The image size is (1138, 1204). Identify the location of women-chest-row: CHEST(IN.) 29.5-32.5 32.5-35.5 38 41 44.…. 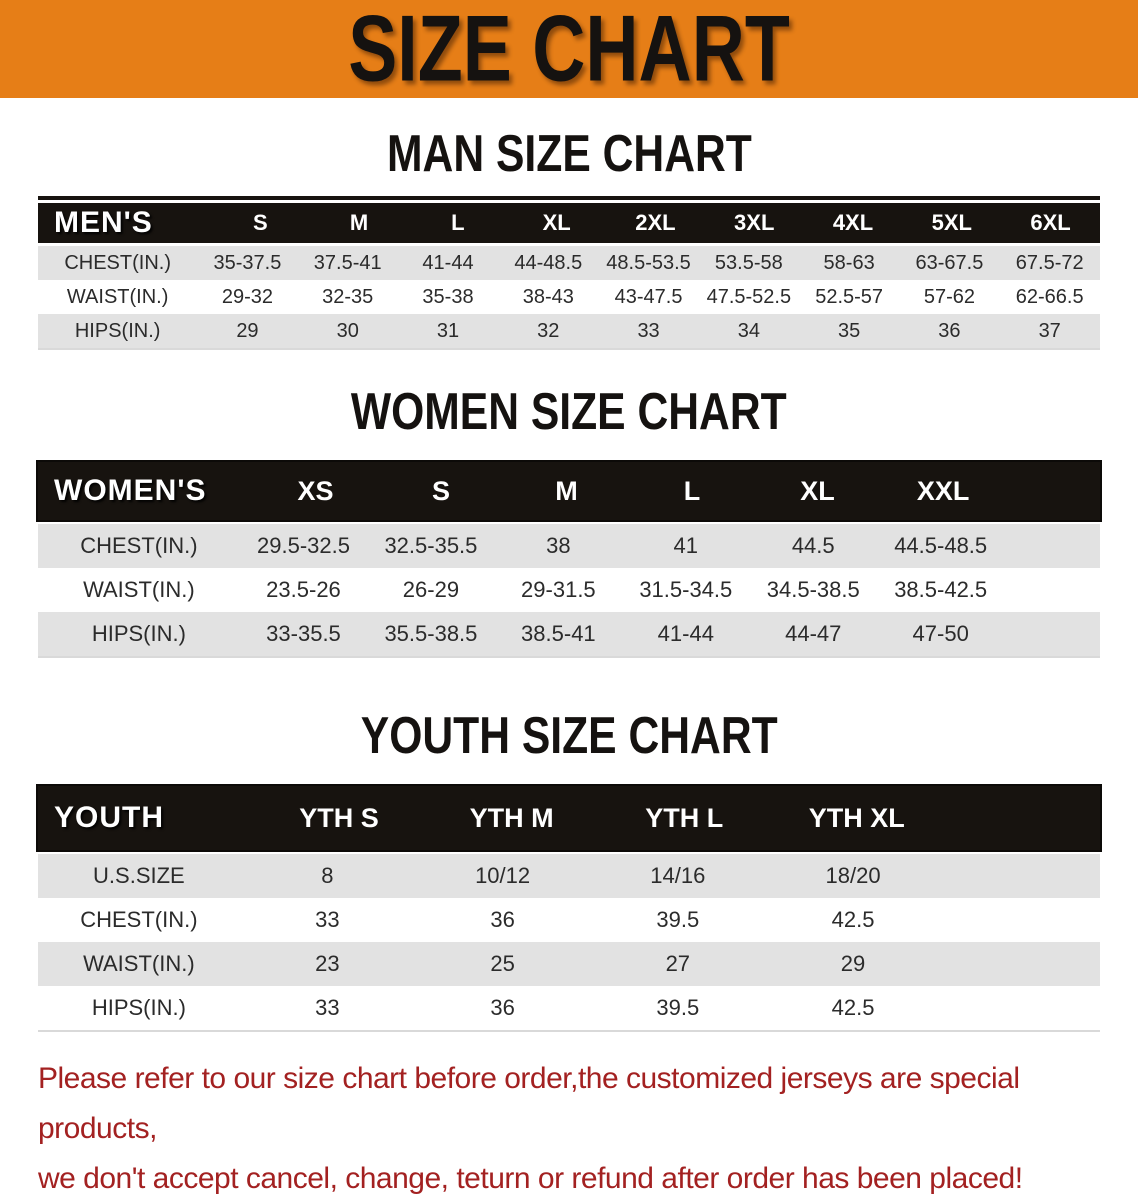
(569, 546).